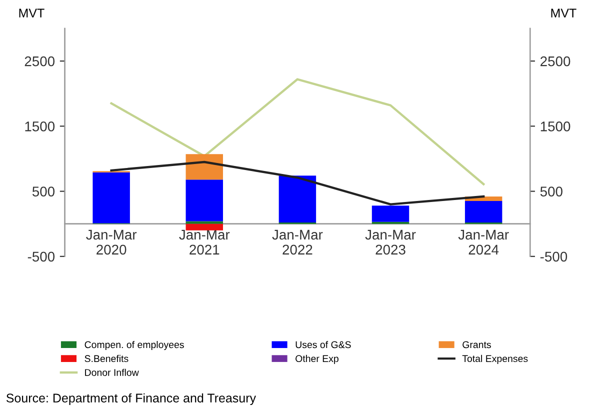 The image size is (589, 407). Describe the element at coordinates (317, 359) in the screenshot. I see `legend-label: Other Exp` at that location.